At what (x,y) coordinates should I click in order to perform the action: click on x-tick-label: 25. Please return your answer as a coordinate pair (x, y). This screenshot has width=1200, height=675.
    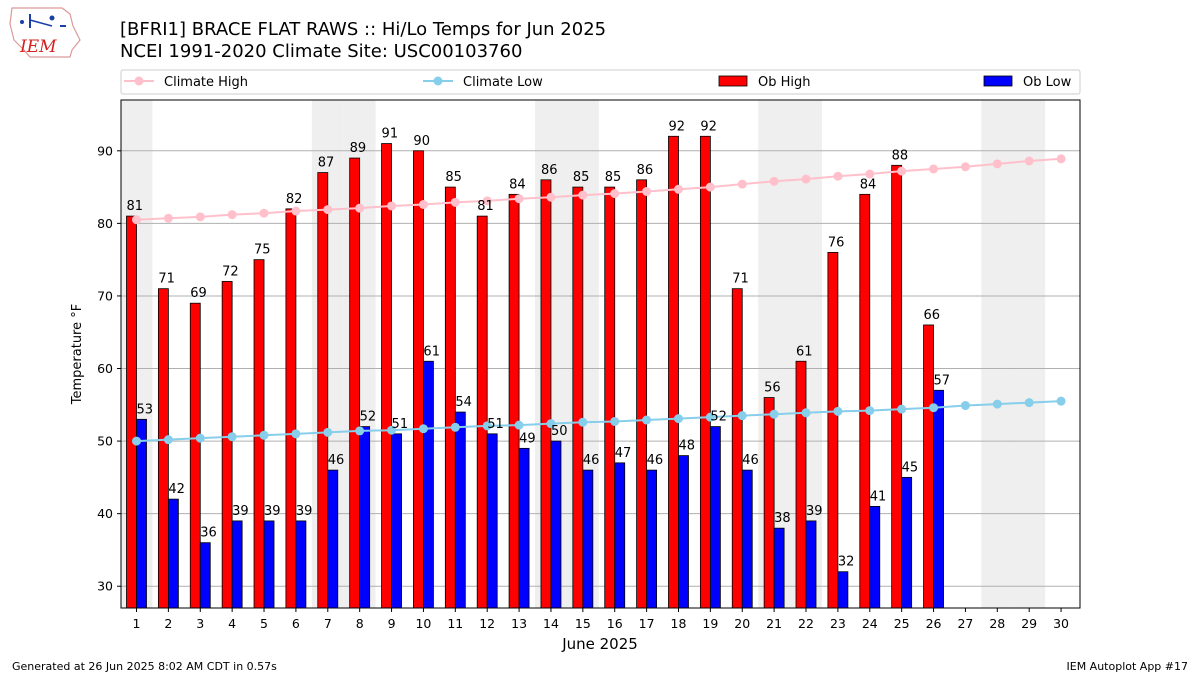
    Looking at the image, I should click on (902, 623).